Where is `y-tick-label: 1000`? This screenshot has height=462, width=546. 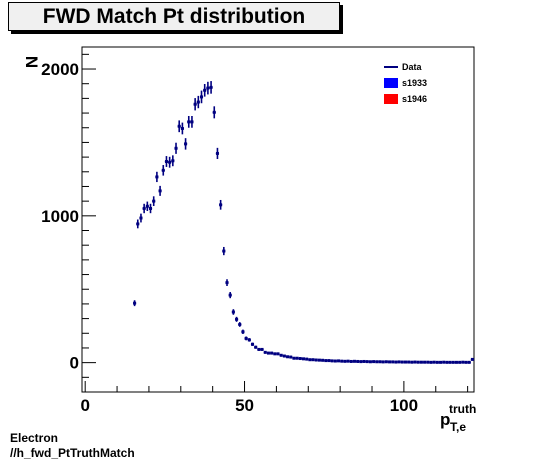 y-tick-label: 1000 is located at coordinates (60, 216).